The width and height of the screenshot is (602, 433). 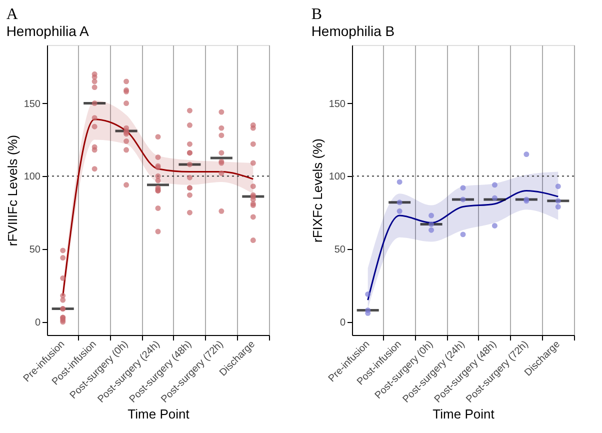 I want to click on y-axis-title: rFIXFc Levels (%), so click(x=317, y=190).